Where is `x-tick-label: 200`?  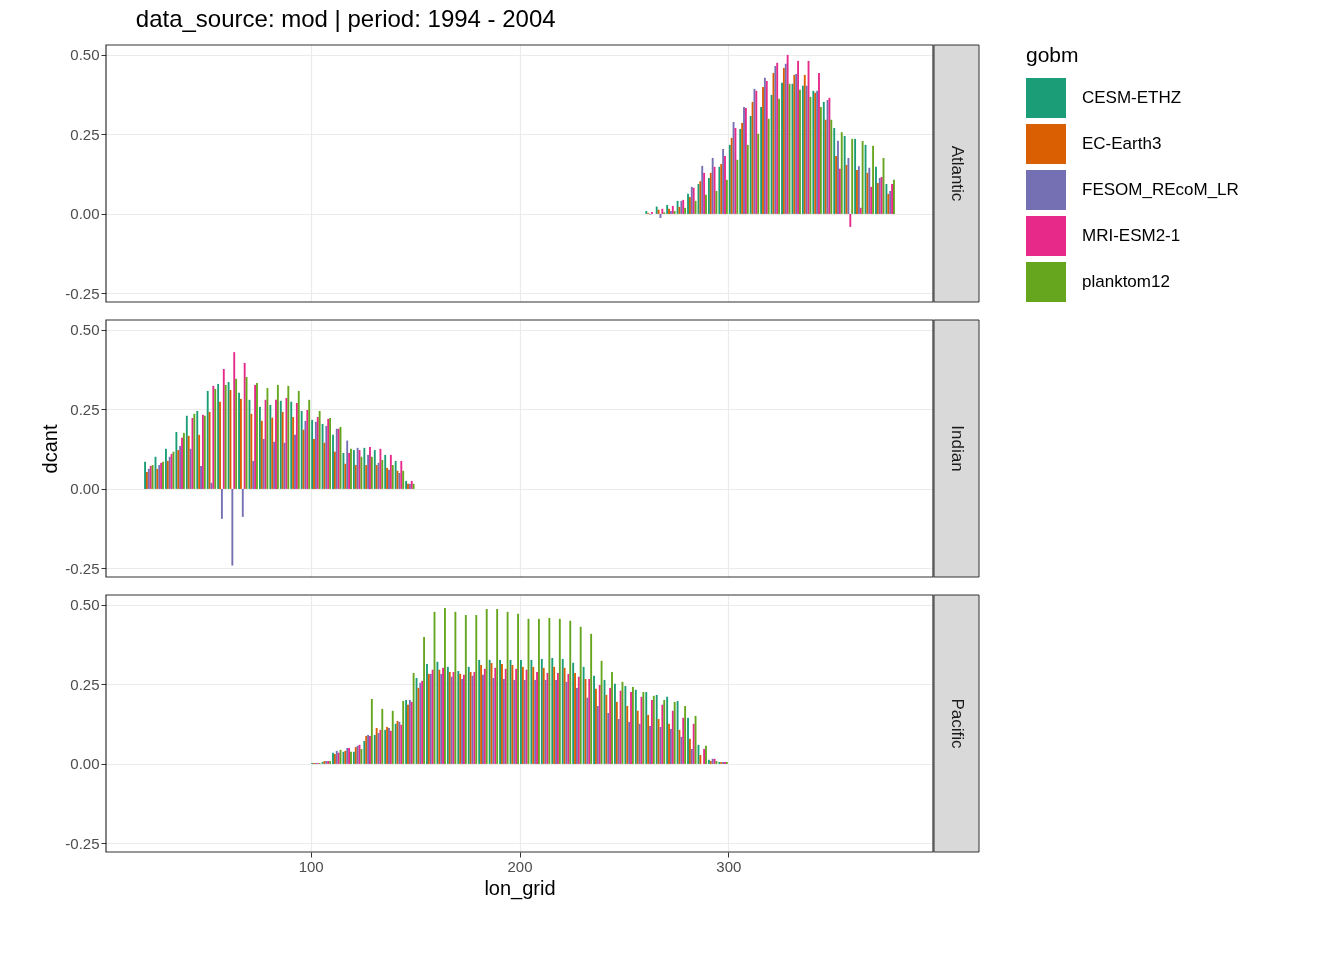 x-tick-label: 200 is located at coordinates (520, 866).